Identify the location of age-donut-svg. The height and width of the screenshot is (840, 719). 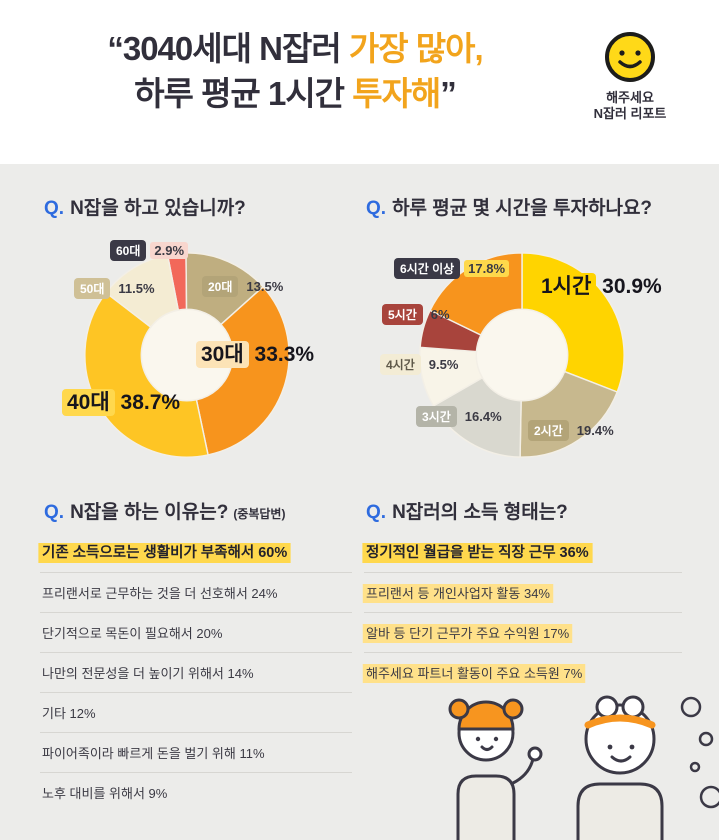
(187, 355).